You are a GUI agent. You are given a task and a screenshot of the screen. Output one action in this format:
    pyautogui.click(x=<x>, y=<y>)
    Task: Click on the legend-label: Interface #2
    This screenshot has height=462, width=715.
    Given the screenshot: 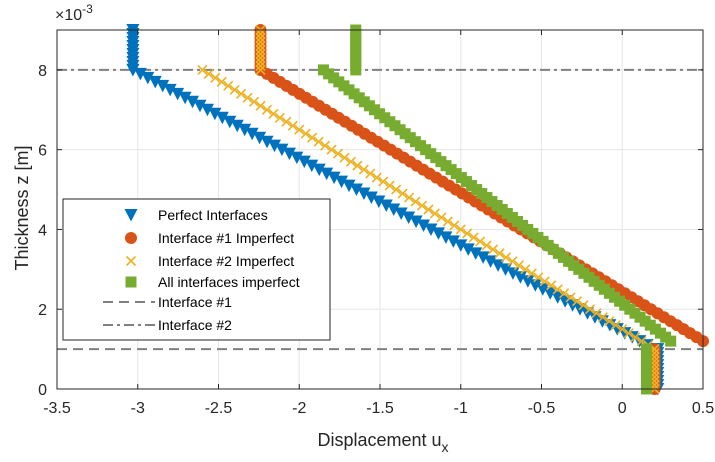 What is the action you would take?
    pyautogui.click(x=195, y=325)
    